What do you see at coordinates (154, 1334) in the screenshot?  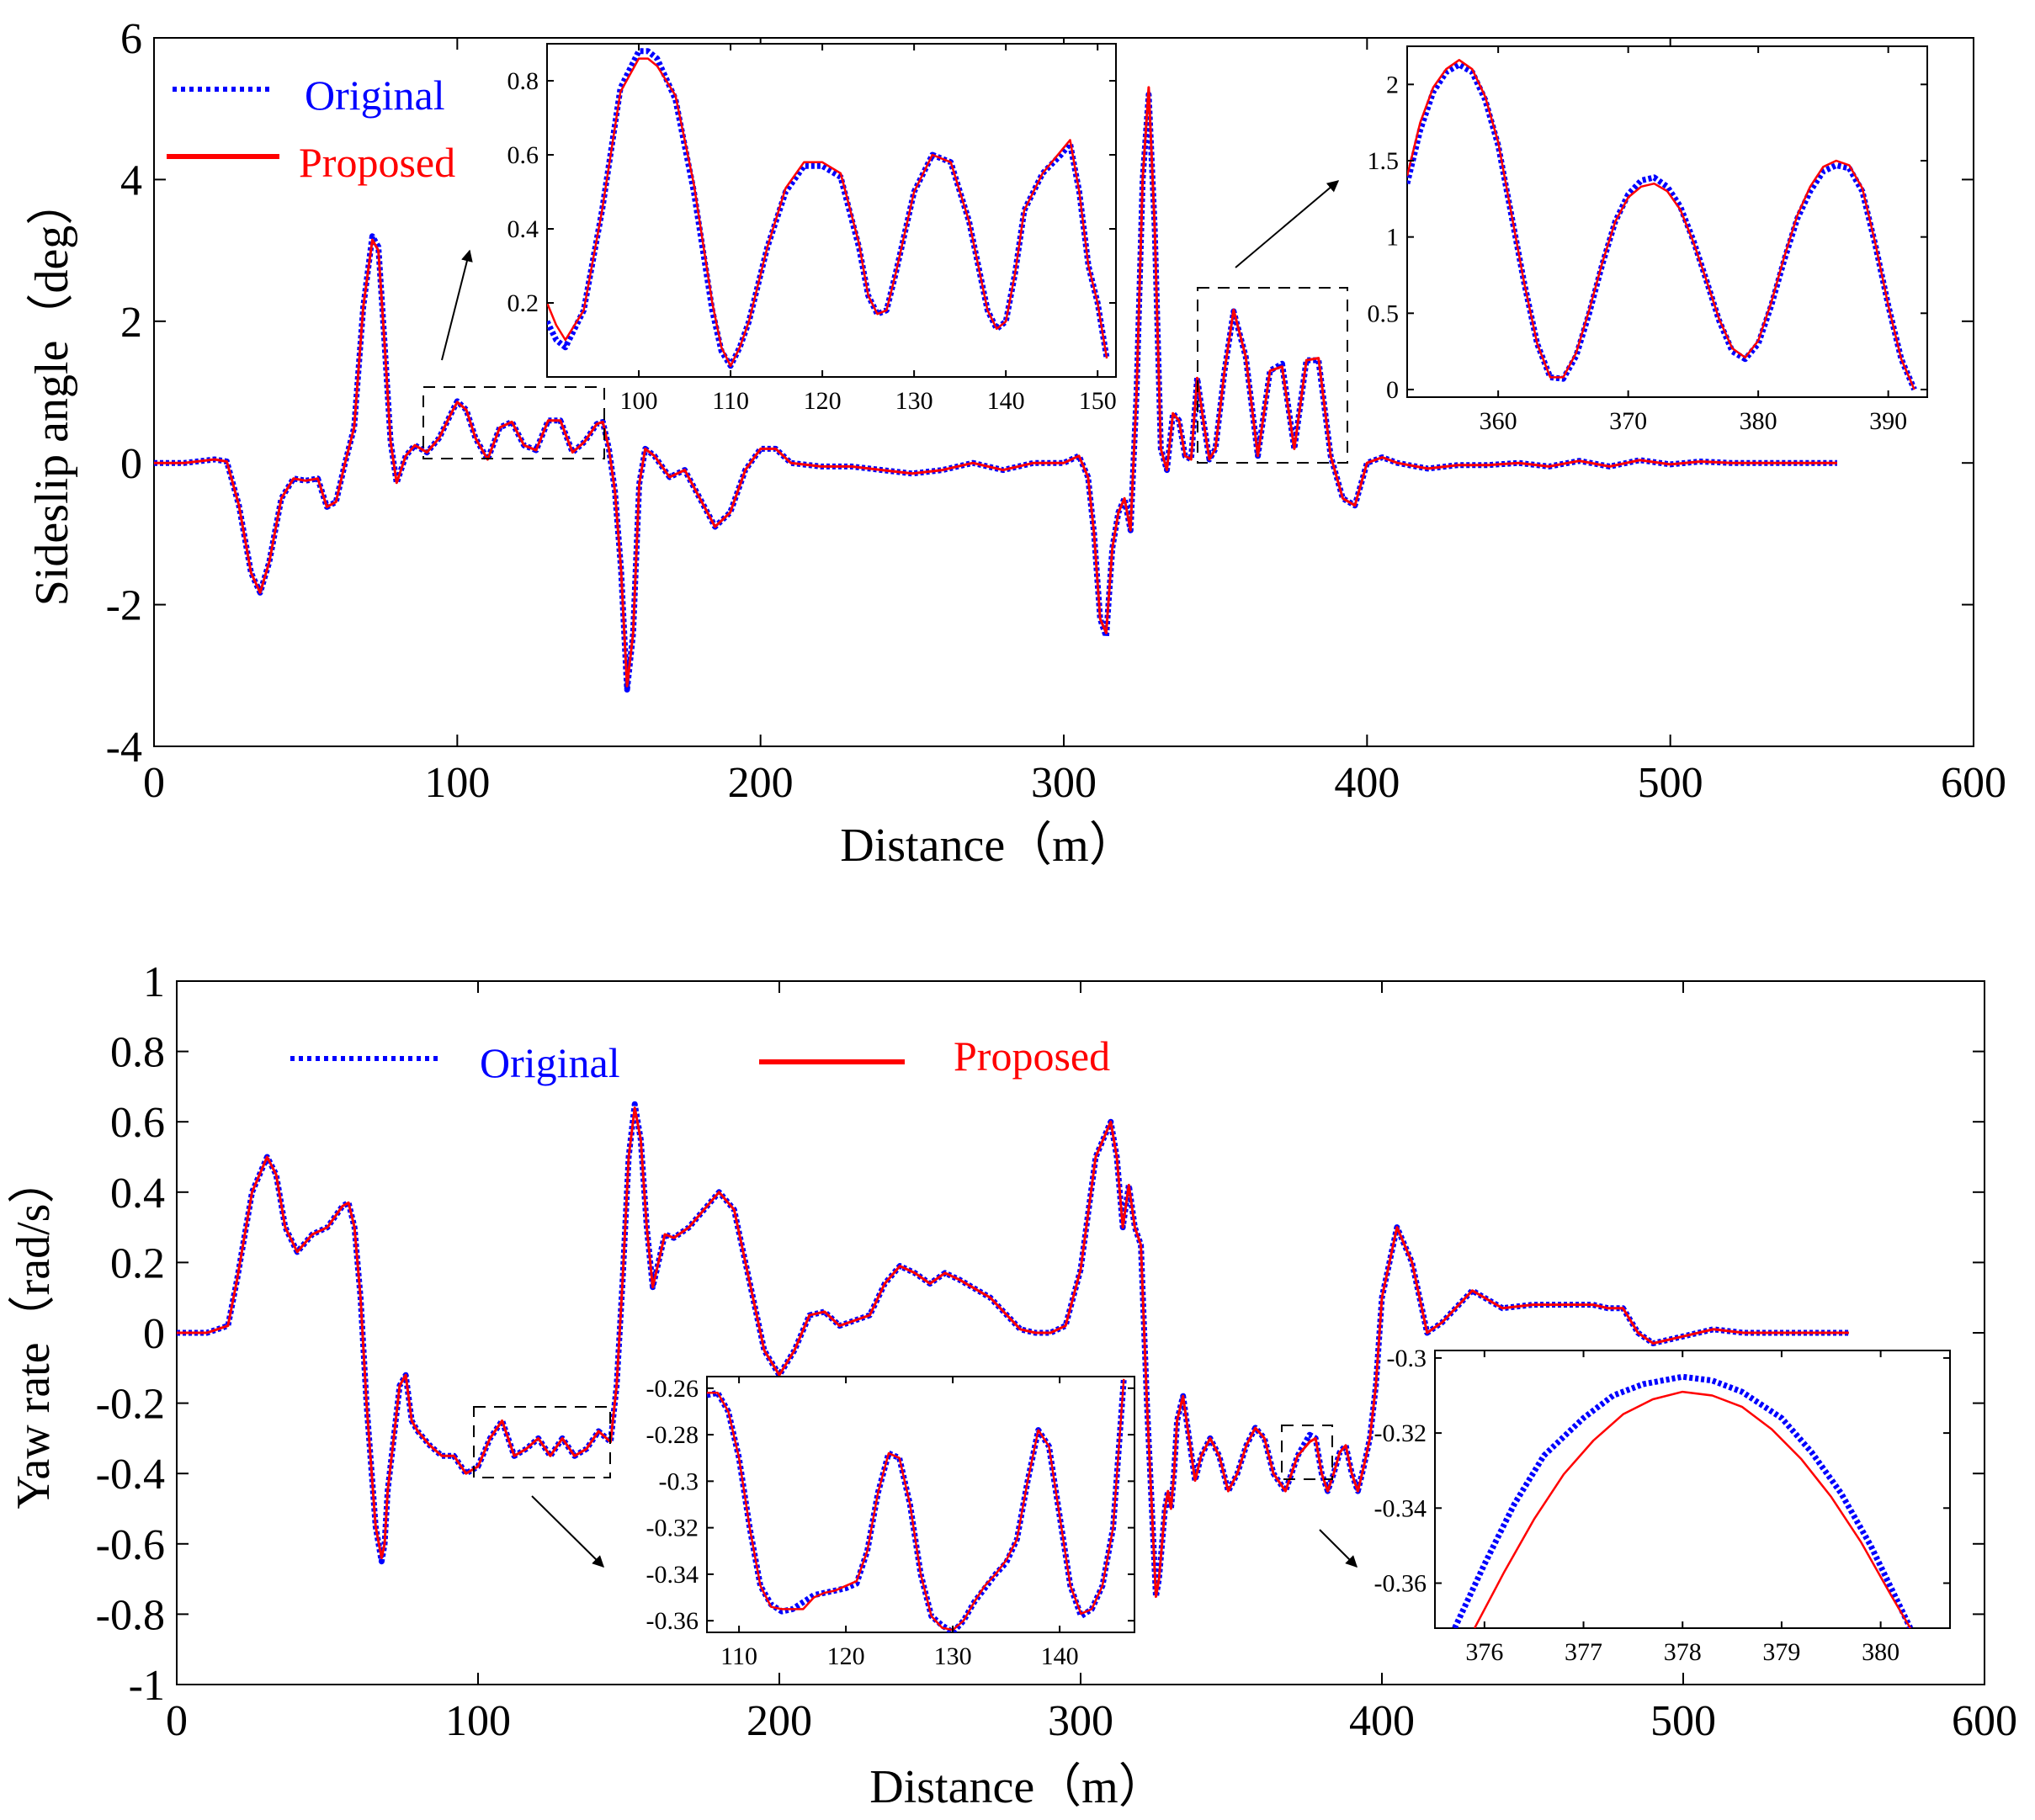 I see `yaw-y-tick-label: 0` at bounding box center [154, 1334].